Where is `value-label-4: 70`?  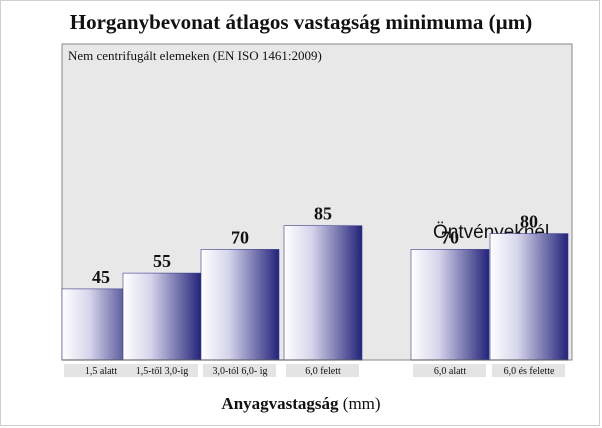
value-label-4: 70 is located at coordinates (450, 237).